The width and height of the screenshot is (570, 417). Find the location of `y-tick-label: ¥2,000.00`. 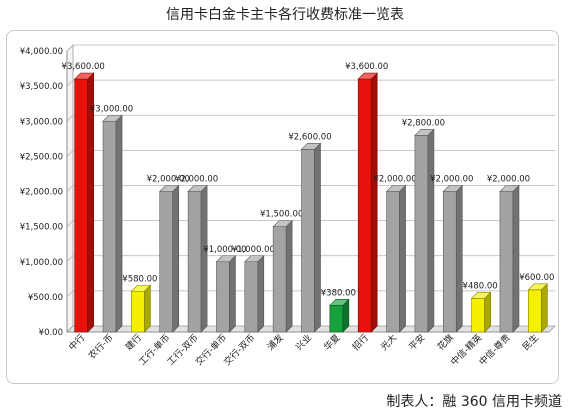

y-tick-label: ¥2,000.00 is located at coordinates (41, 193).